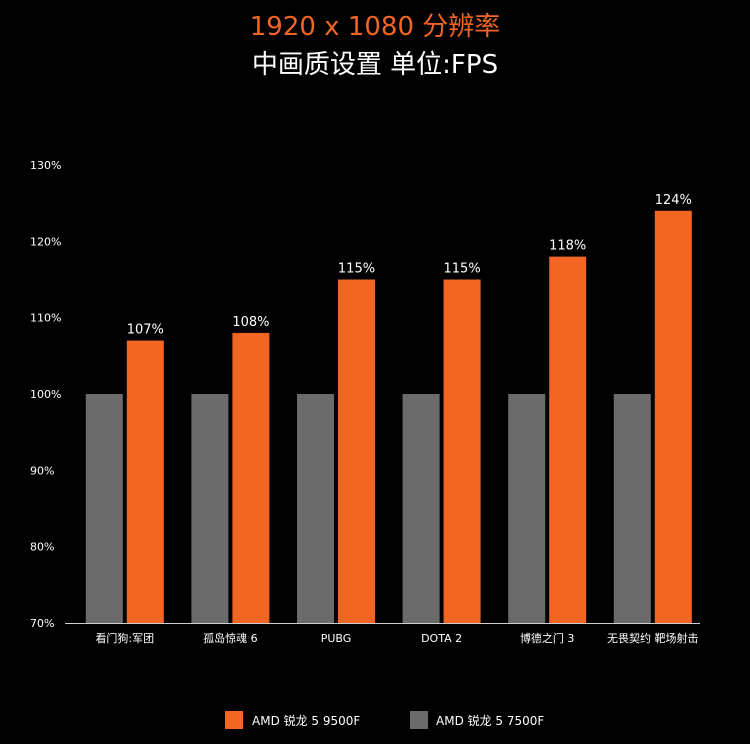 The width and height of the screenshot is (750, 744). Describe the element at coordinates (42, 470) in the screenshot. I see `y-tick-label: 90%` at that location.